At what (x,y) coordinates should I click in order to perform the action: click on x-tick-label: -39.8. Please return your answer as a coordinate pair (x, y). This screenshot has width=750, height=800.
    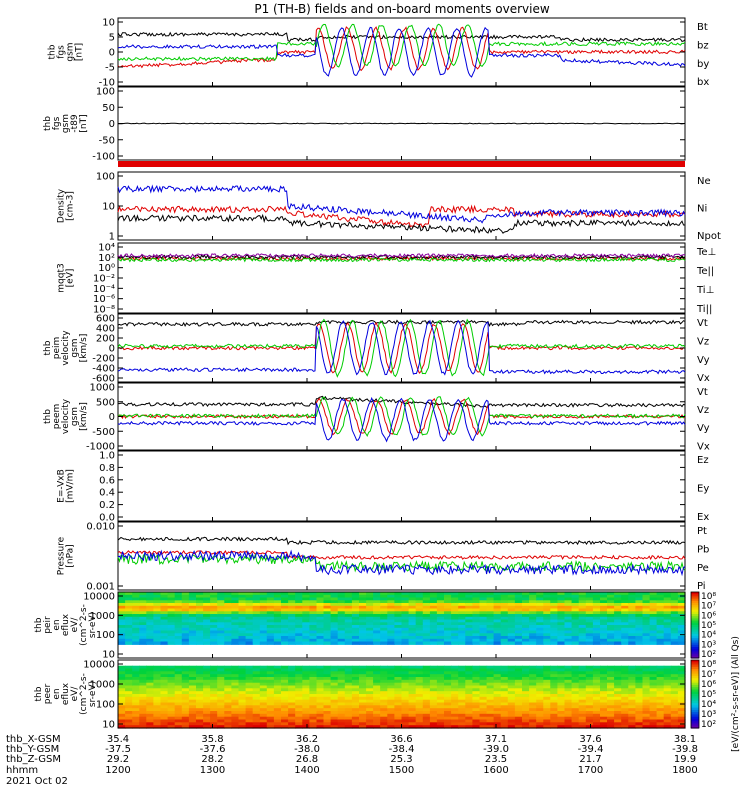
    Looking at the image, I should click on (685, 749).